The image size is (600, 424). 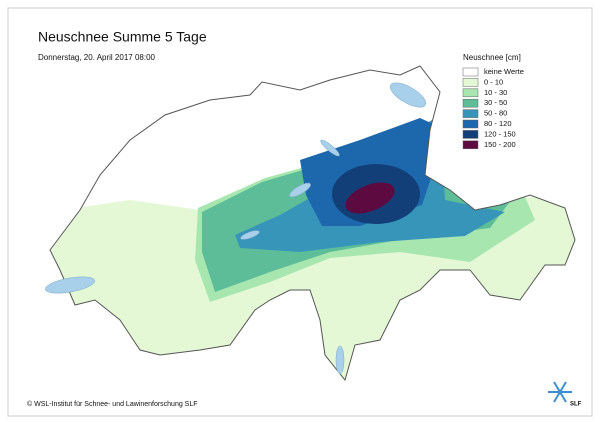 I want to click on legend-label: keine Werte, so click(x=504, y=71).